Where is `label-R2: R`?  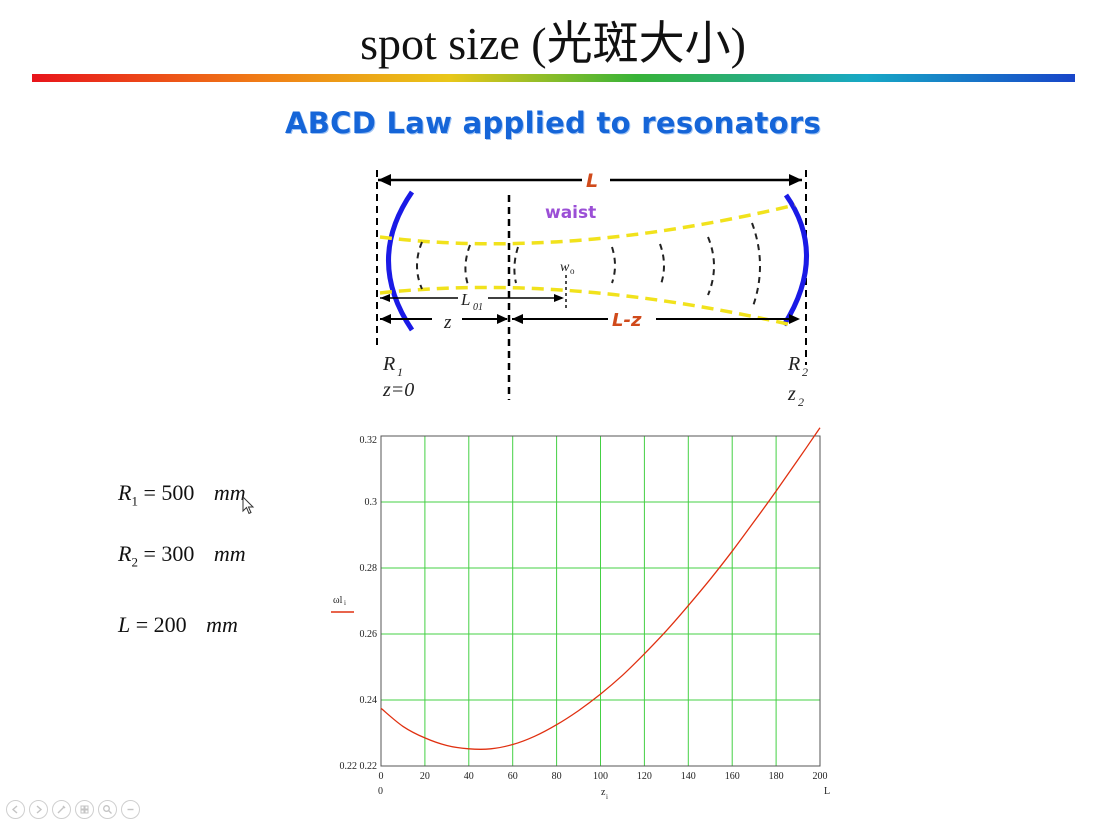
label-R2: R is located at coordinates (793, 364).